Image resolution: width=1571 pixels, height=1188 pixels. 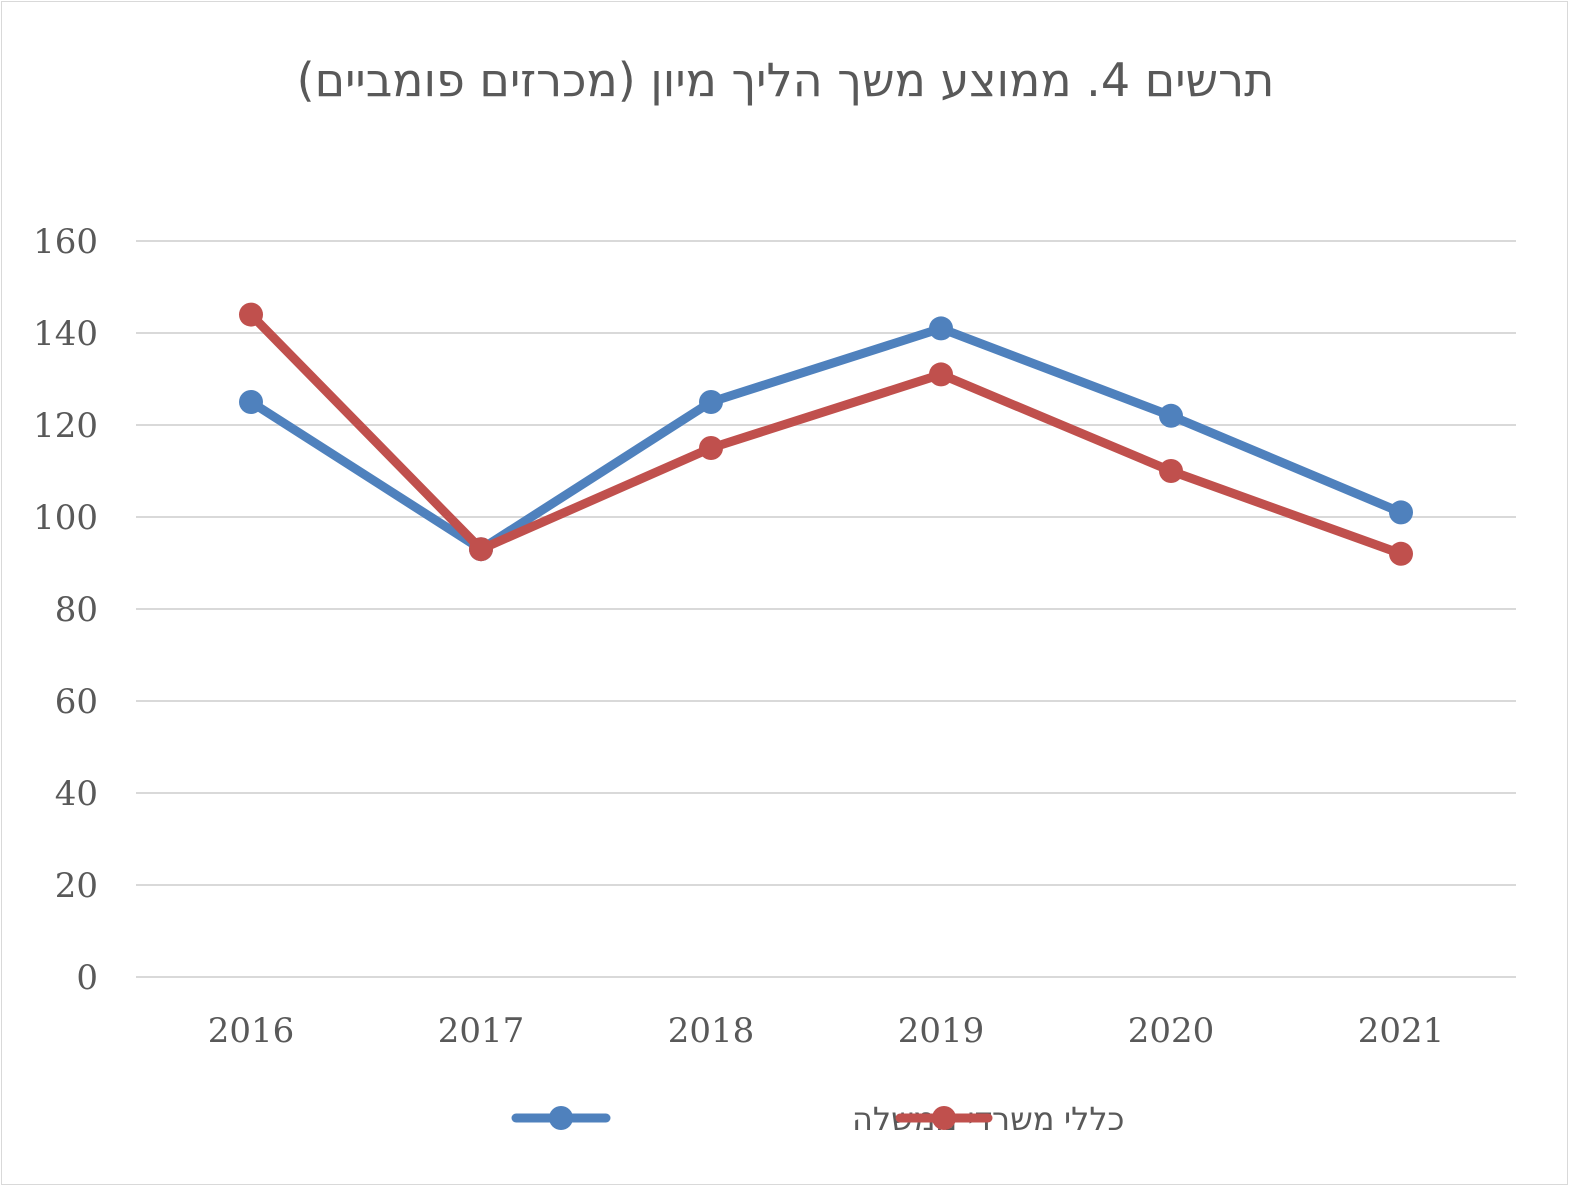 I want to click on y-tick-label: 120, so click(x=65, y=426).